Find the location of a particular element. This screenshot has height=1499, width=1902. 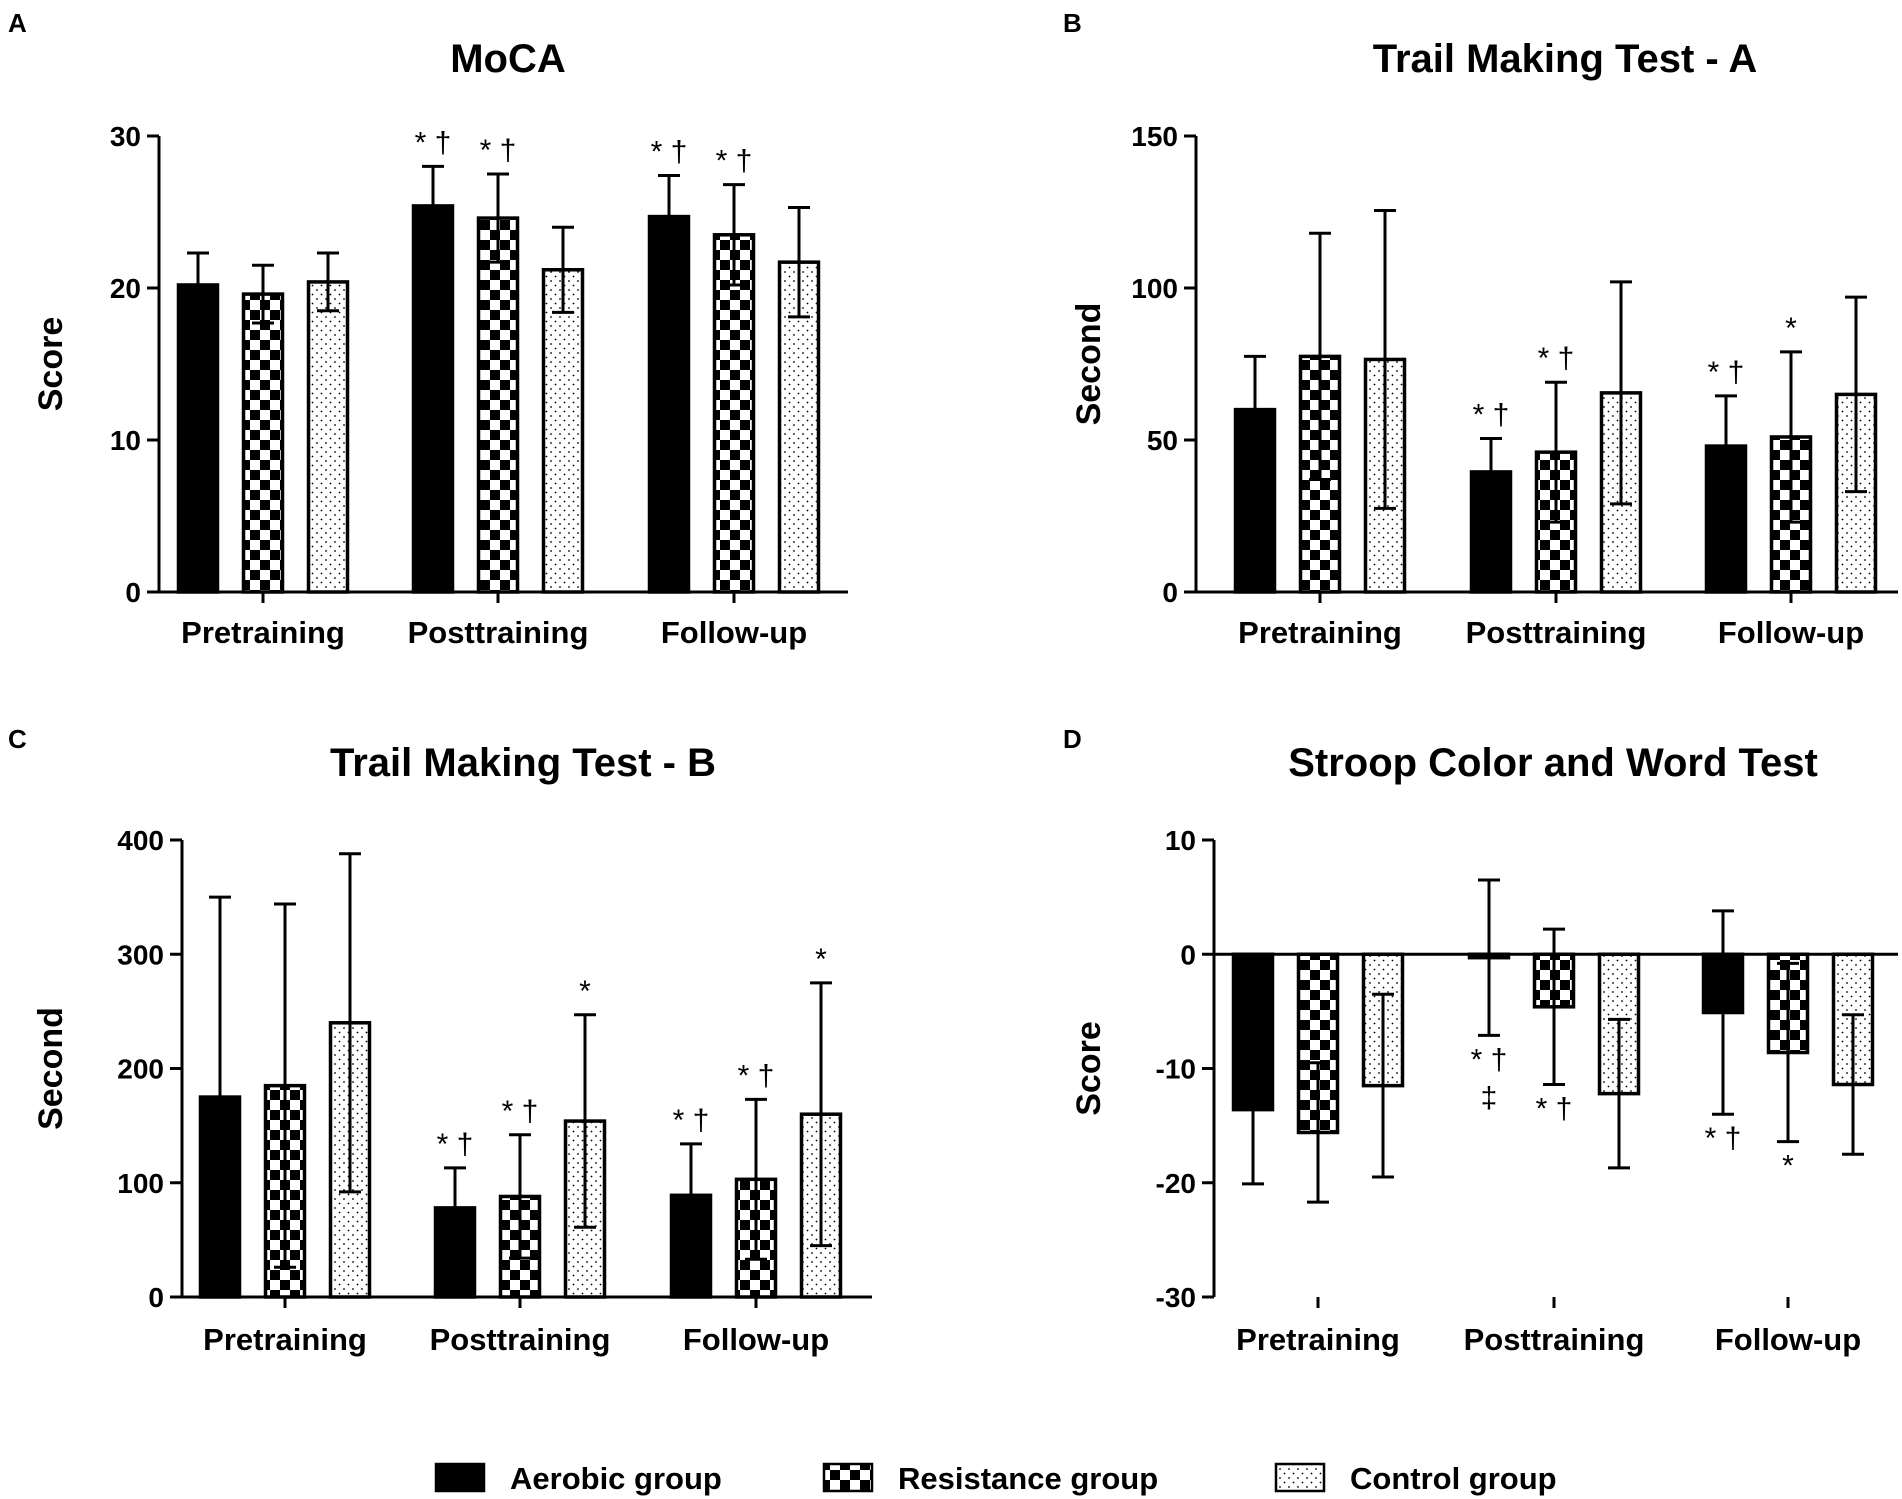

y-tick-label: 150 is located at coordinates (1154, 136).